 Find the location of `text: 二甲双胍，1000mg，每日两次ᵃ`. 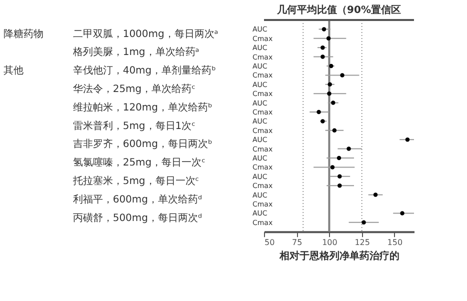

text: 二甲双胍，1000mg，每日两次ᵃ is located at coordinates (145, 34).